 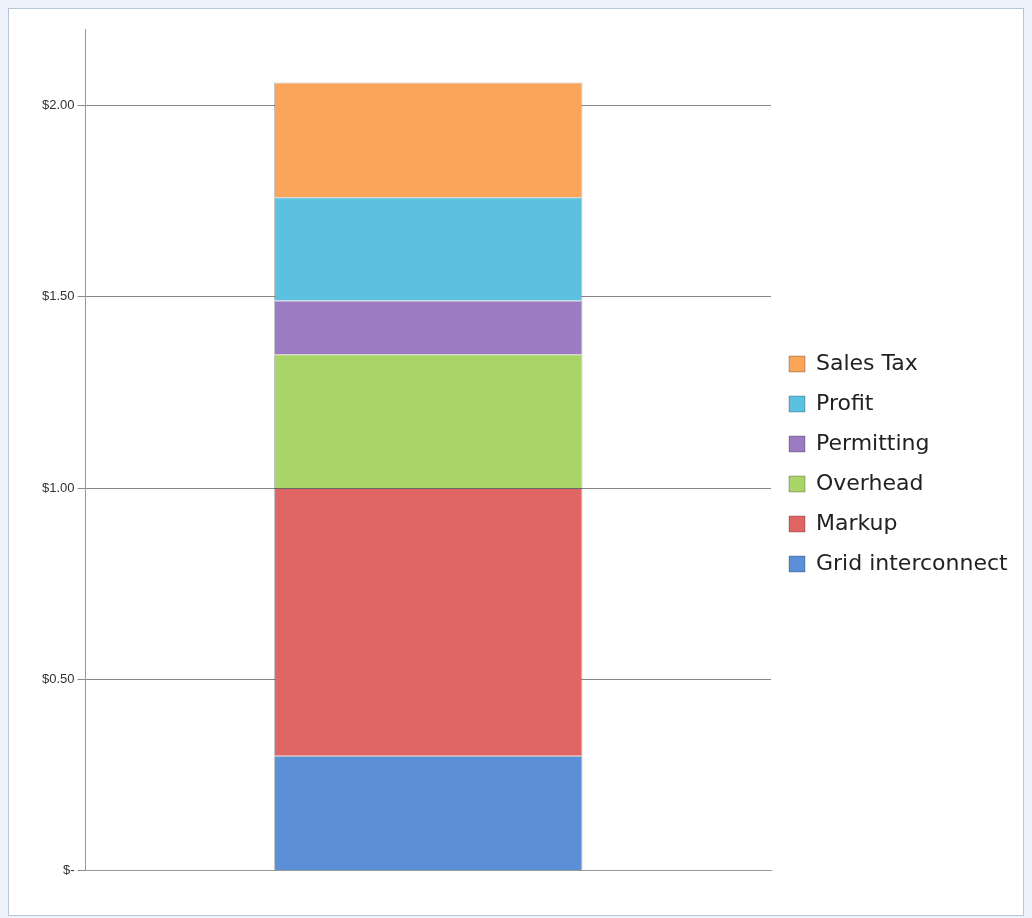 I want to click on legend-label: Profit, so click(x=845, y=402).